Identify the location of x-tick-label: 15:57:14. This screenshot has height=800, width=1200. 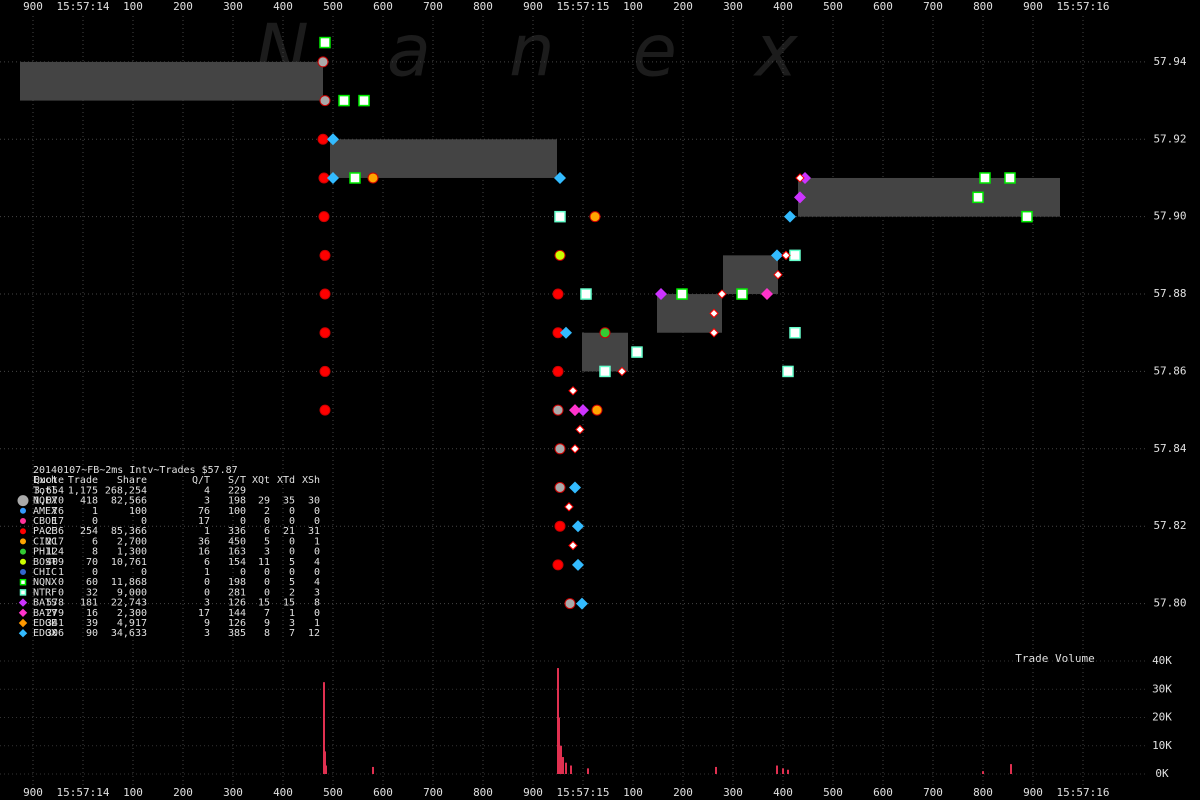
(83, 6).